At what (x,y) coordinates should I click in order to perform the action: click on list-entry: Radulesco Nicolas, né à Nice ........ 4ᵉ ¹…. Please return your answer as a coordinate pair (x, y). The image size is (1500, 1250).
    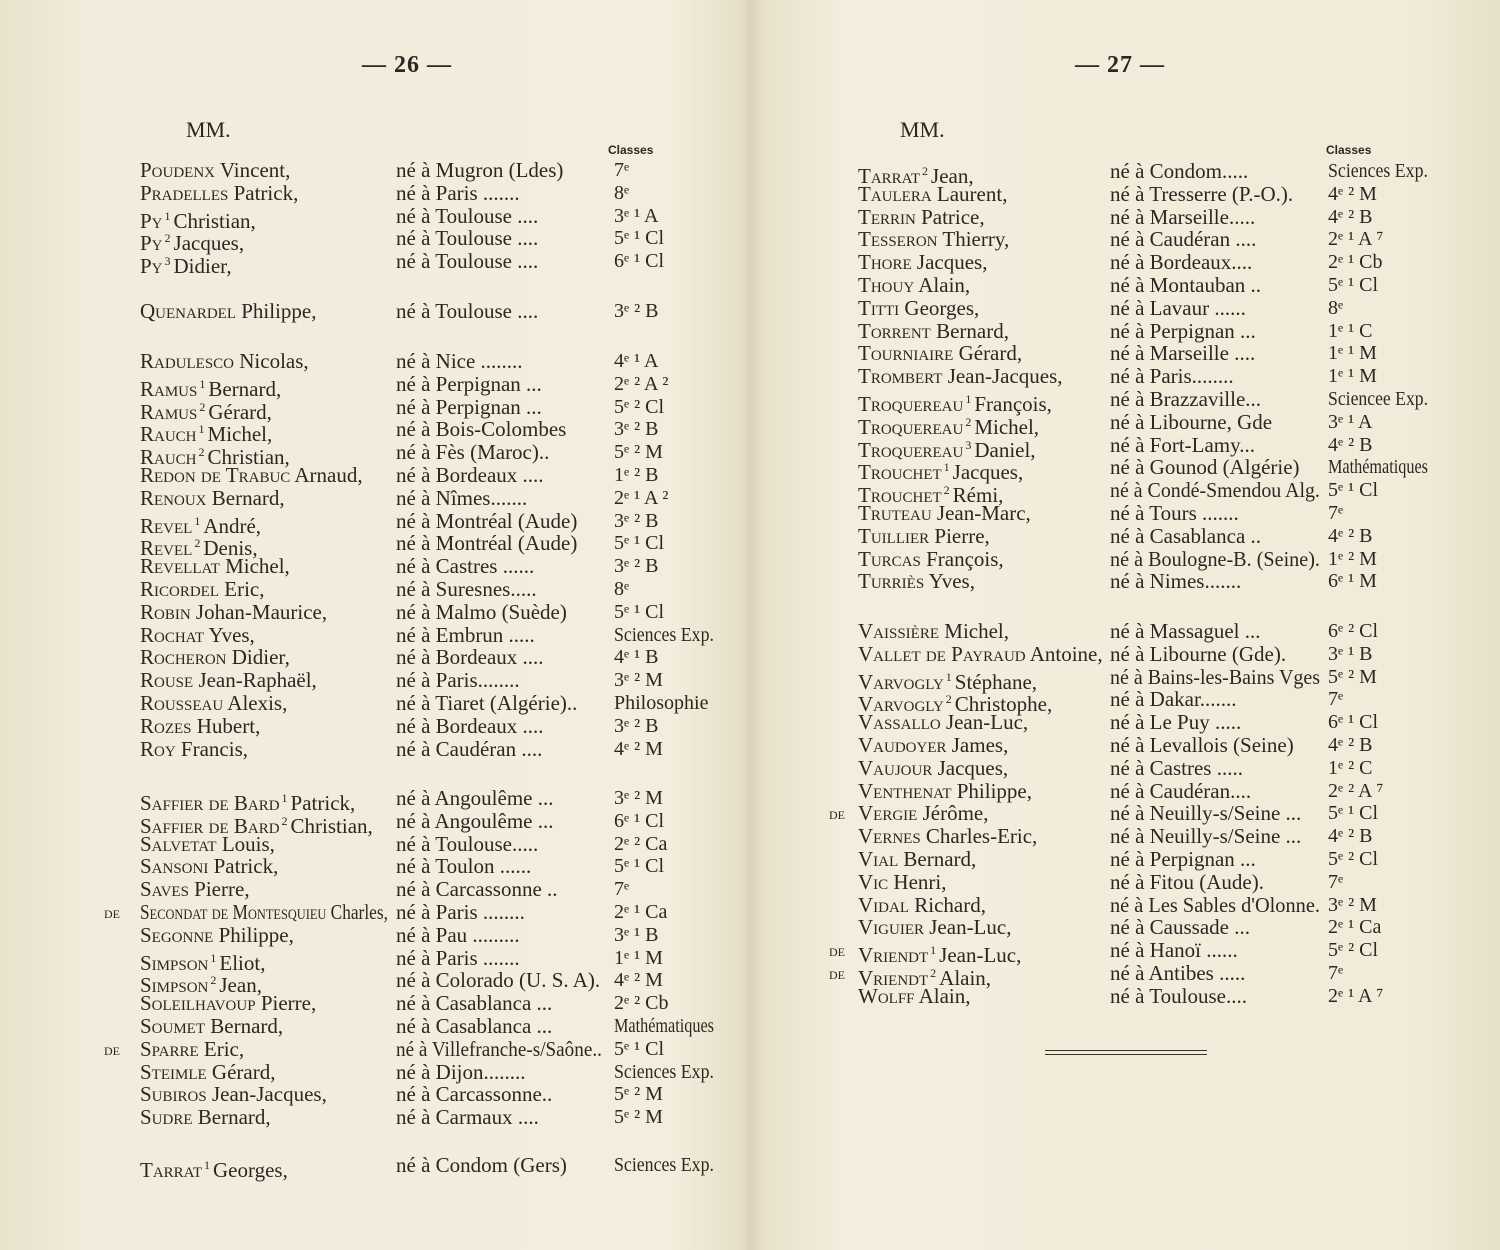
    Looking at the image, I should click on (375, 361).